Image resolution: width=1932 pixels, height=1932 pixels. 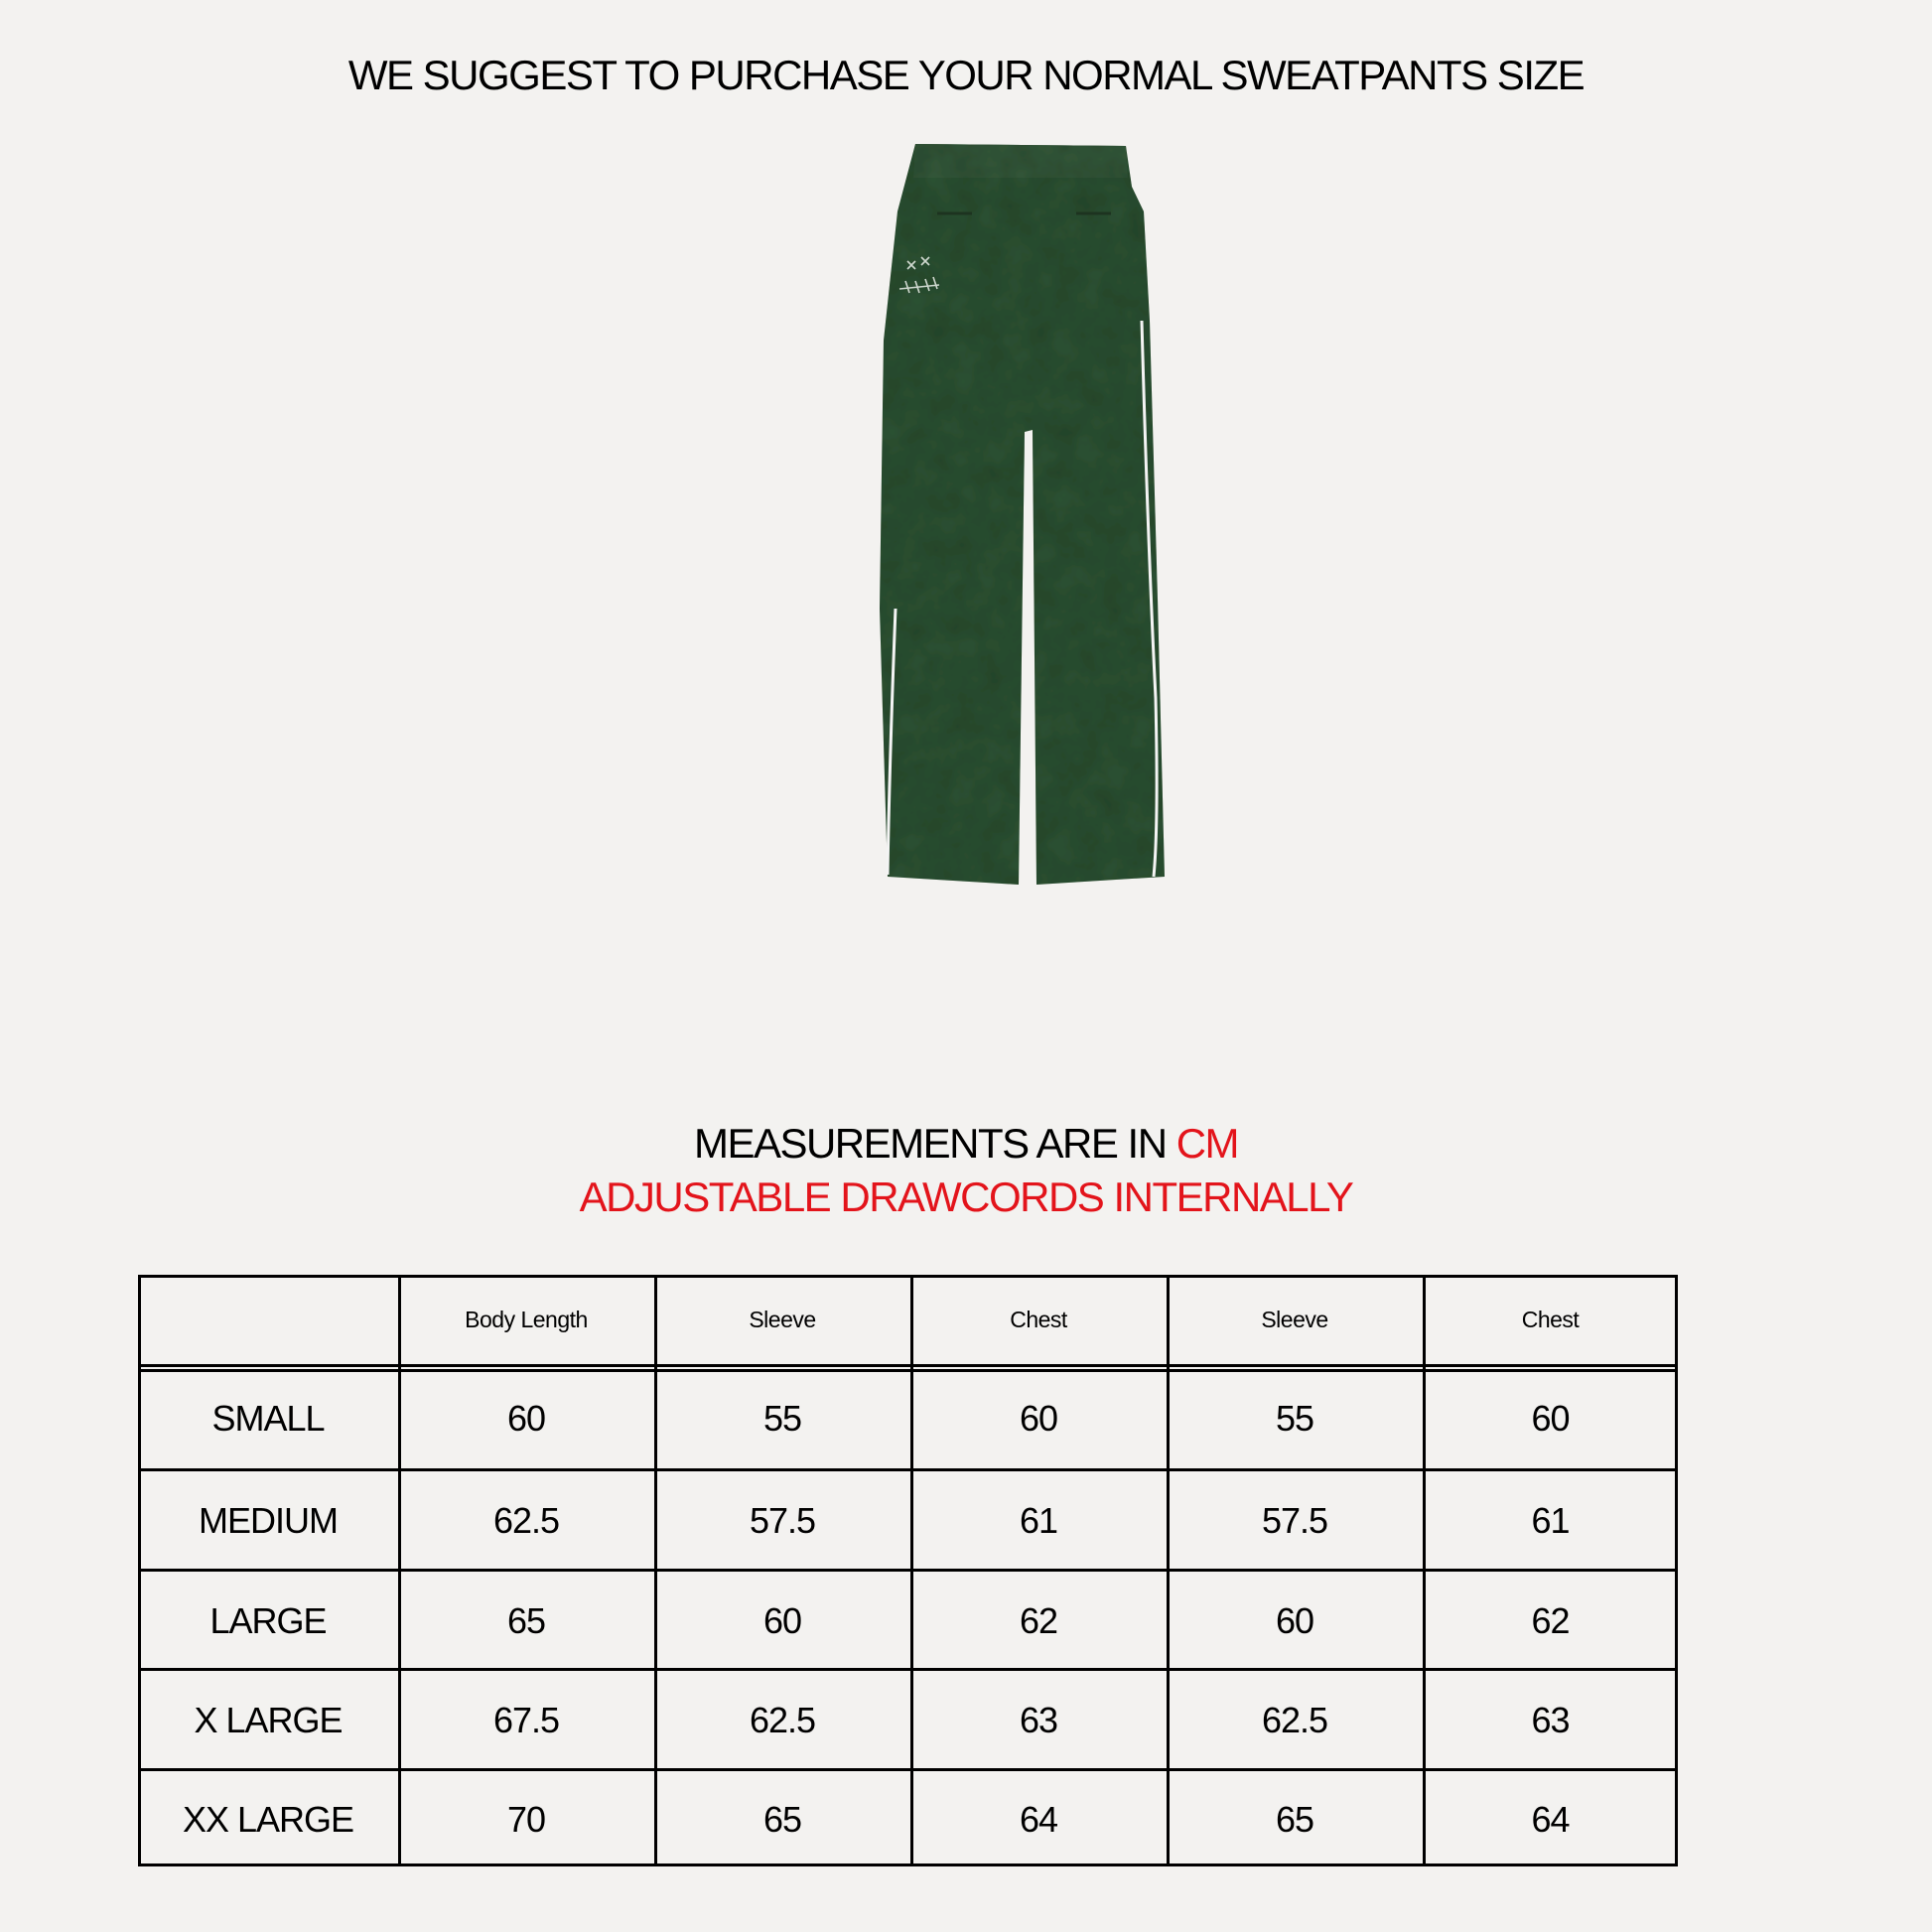 I want to click on size-label: LARGE, so click(x=268, y=1620).